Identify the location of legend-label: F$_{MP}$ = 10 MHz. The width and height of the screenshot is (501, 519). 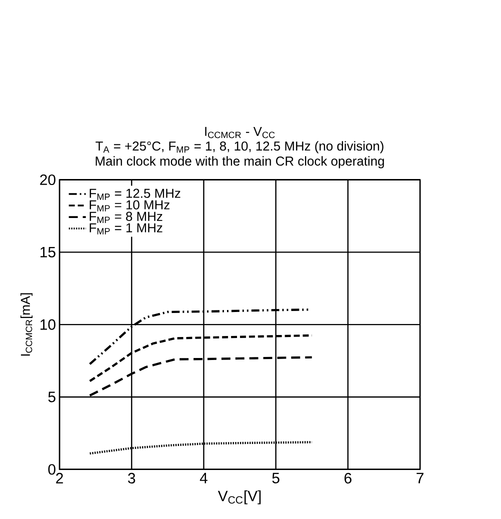
(130, 206).